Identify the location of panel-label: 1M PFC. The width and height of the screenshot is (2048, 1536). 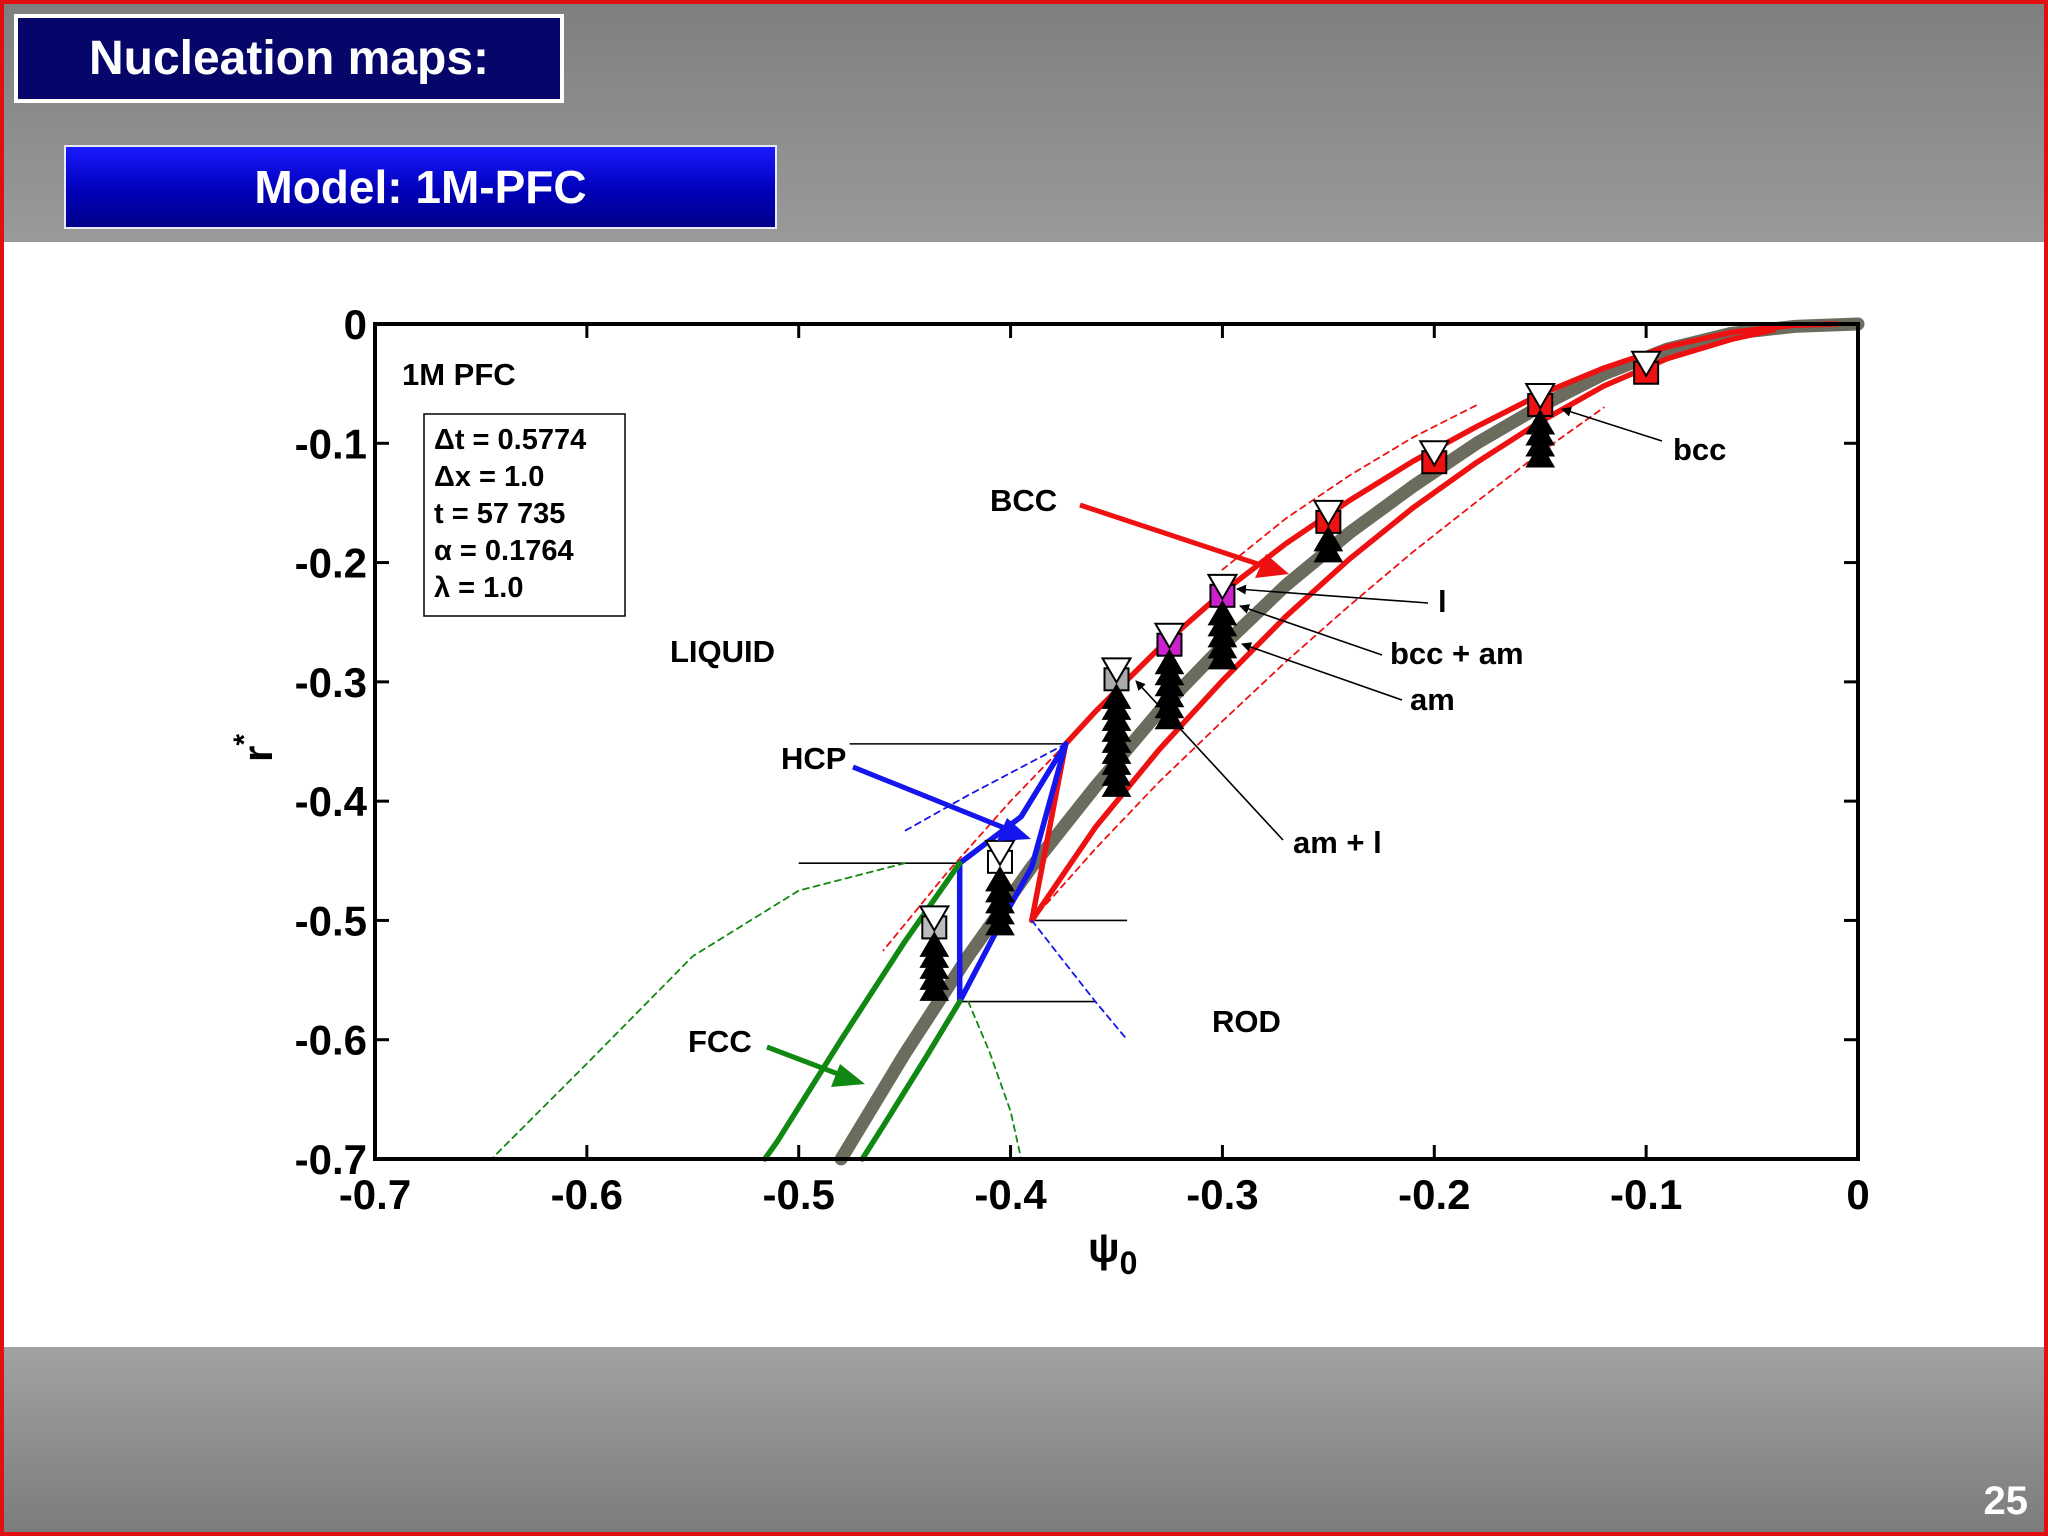
(459, 374).